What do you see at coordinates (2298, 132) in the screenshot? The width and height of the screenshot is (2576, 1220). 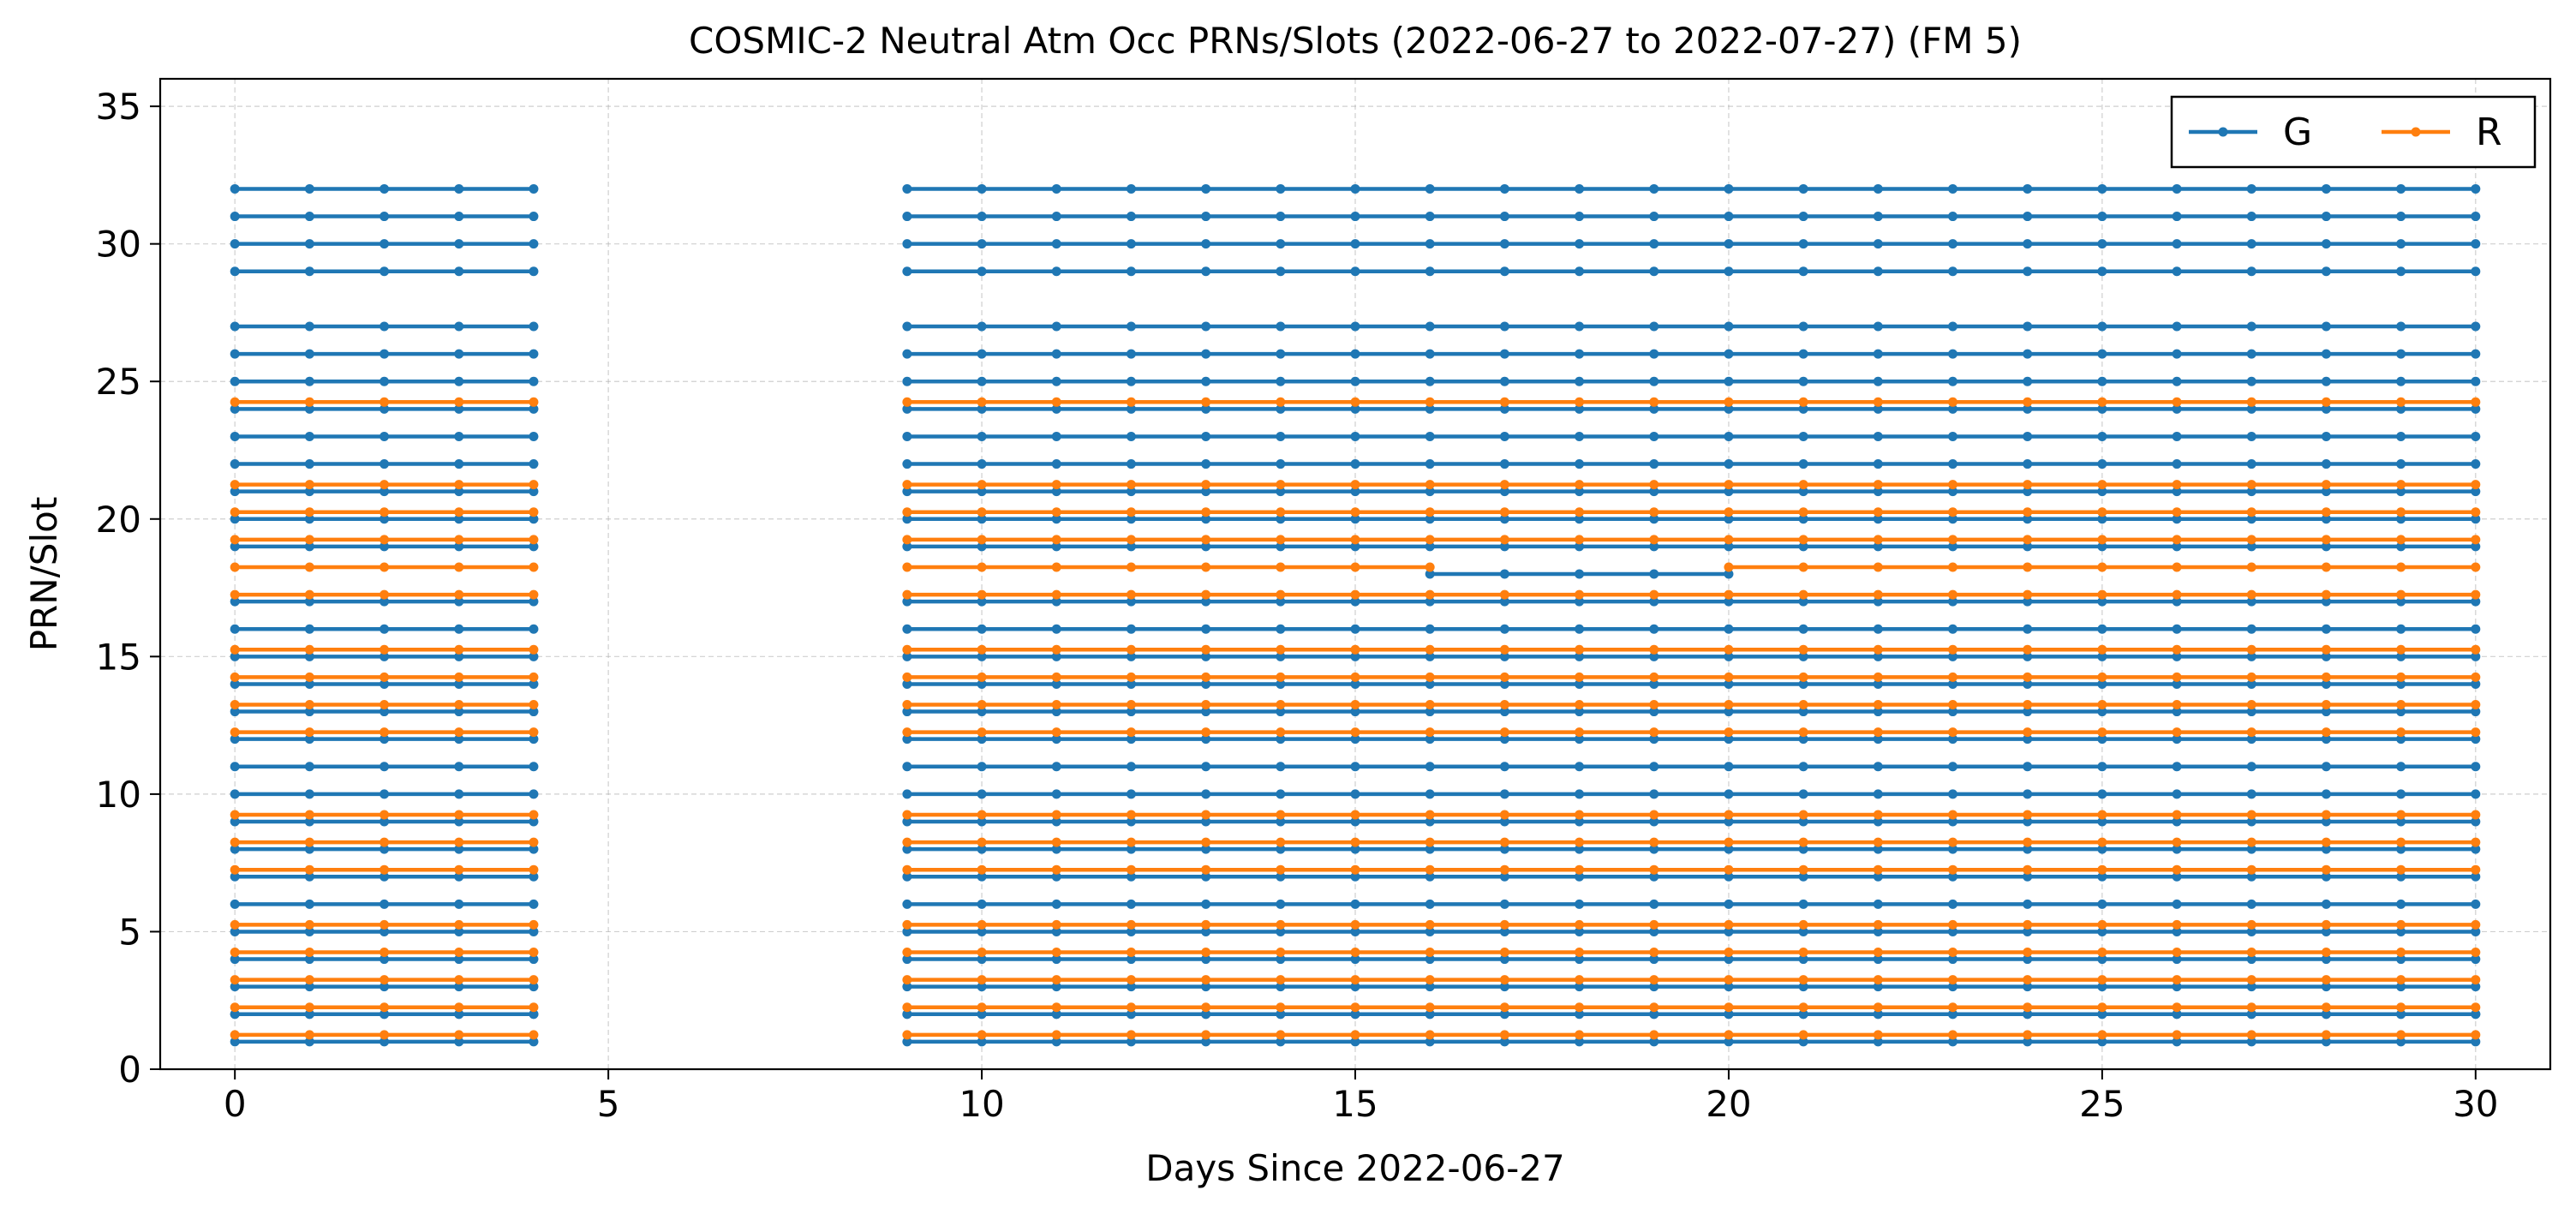 I see `legend-label-G: G` at bounding box center [2298, 132].